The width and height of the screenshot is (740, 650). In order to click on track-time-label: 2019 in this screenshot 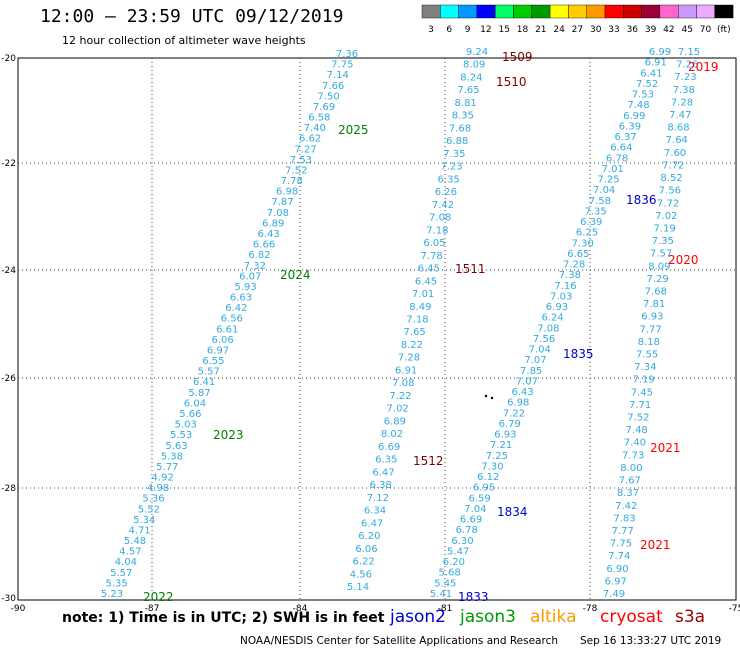, I will do `click(703, 67)`.